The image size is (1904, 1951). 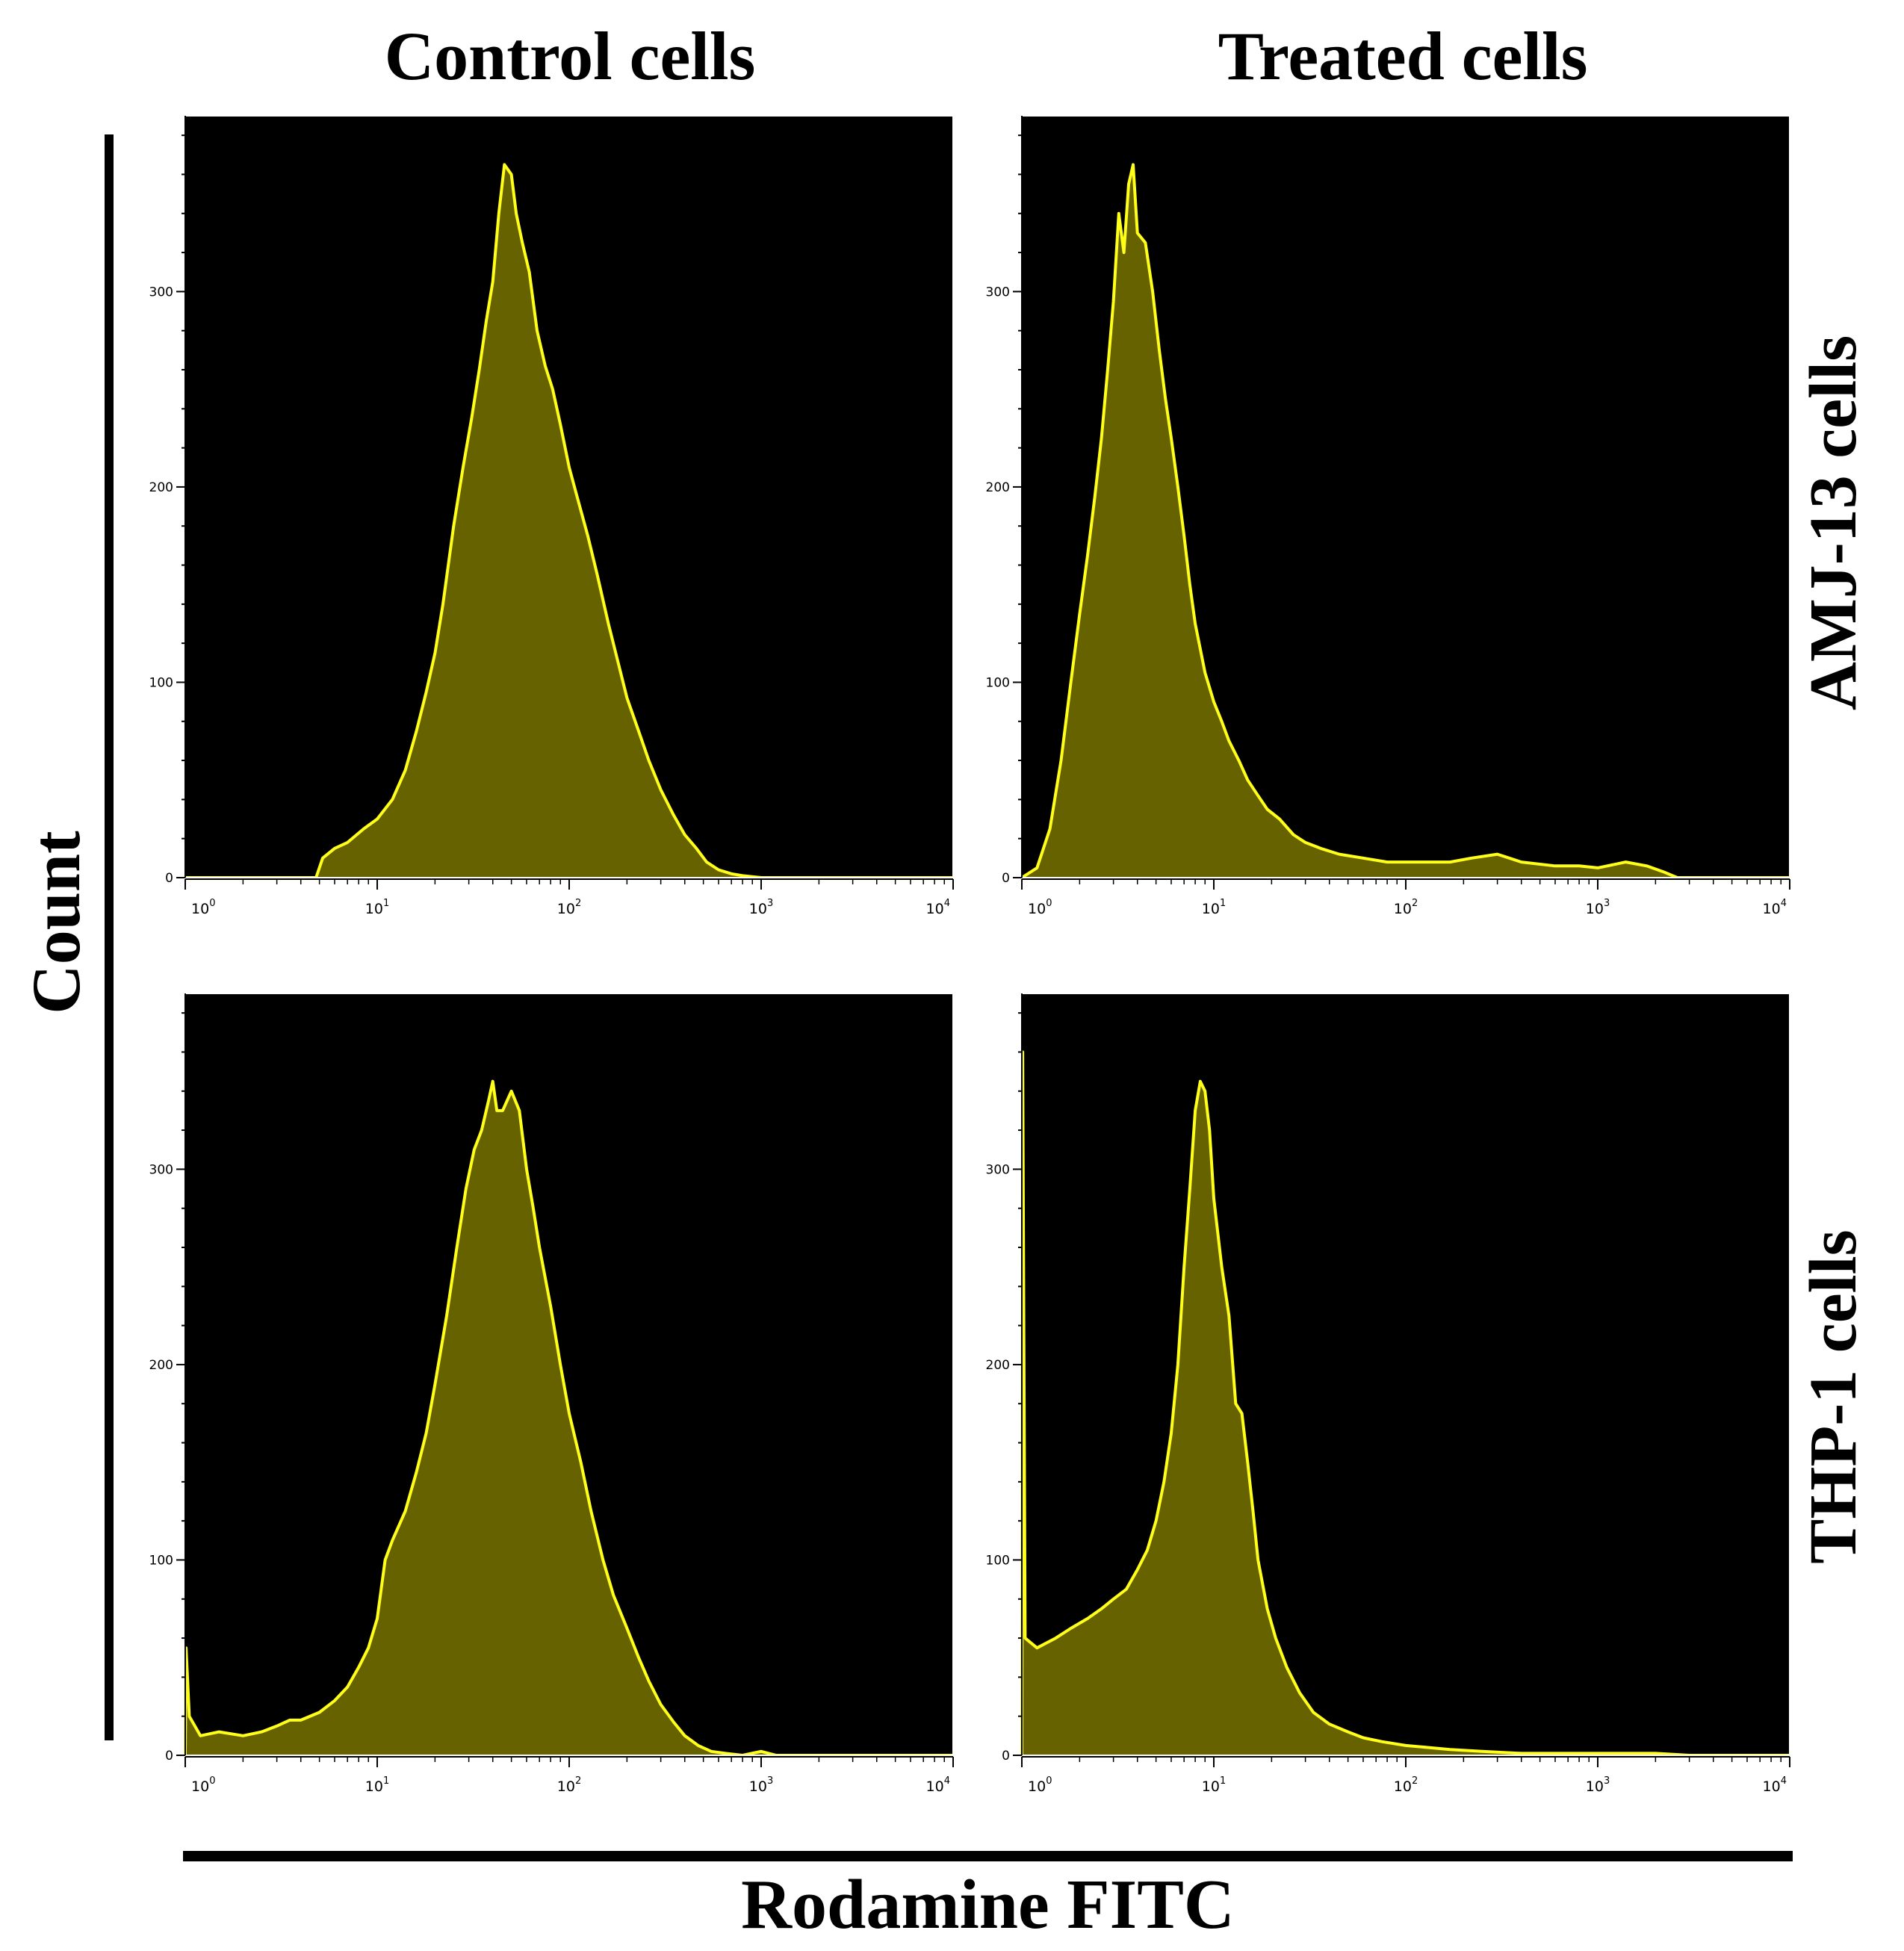 What do you see at coordinates (570, 56) in the screenshot?
I see `column-title-control: Control cells` at bounding box center [570, 56].